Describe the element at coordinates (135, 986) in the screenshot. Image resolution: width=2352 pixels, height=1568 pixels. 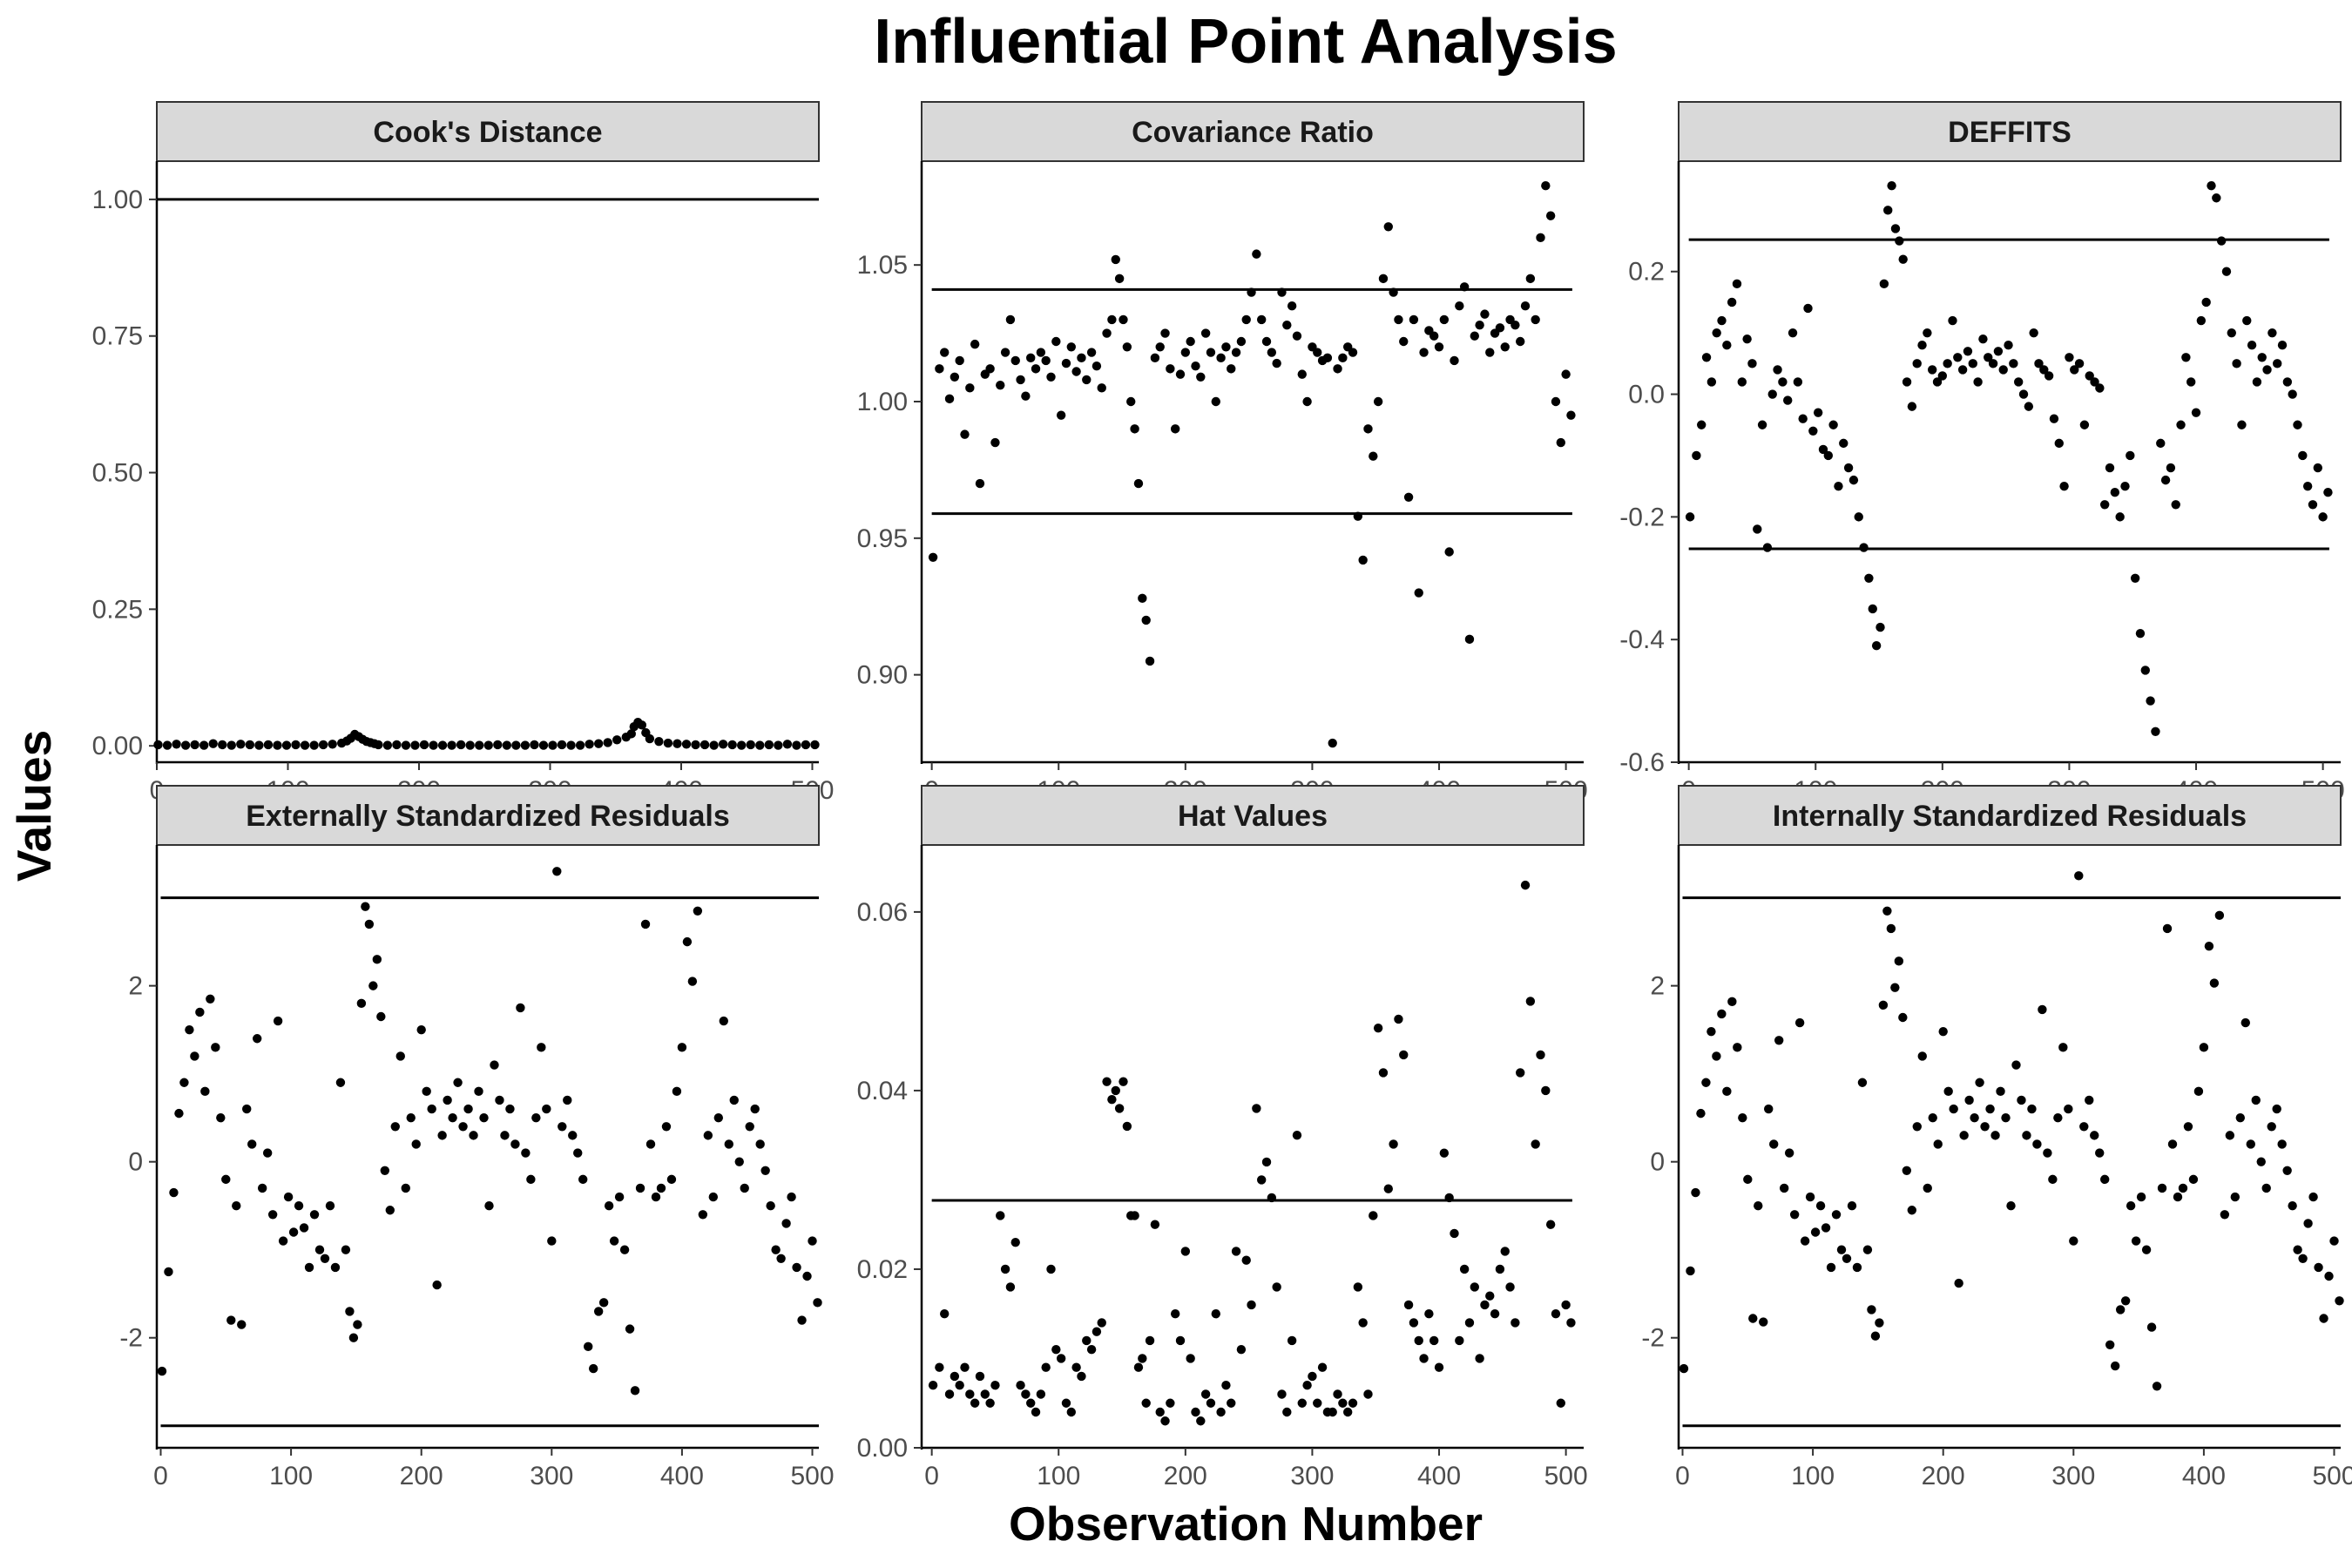
I see `y-tick-label: 2` at that location.